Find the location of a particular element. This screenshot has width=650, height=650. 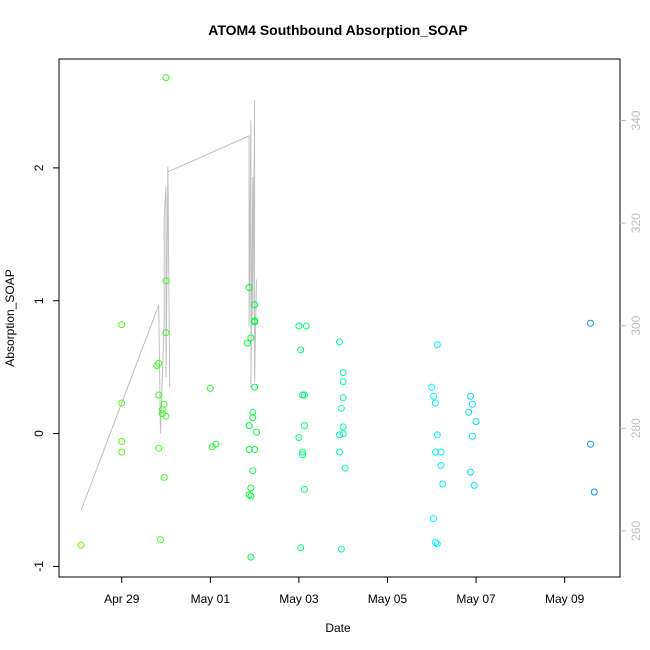

y-axis-label: Absorption_SOAP is located at coordinates (10, 317).